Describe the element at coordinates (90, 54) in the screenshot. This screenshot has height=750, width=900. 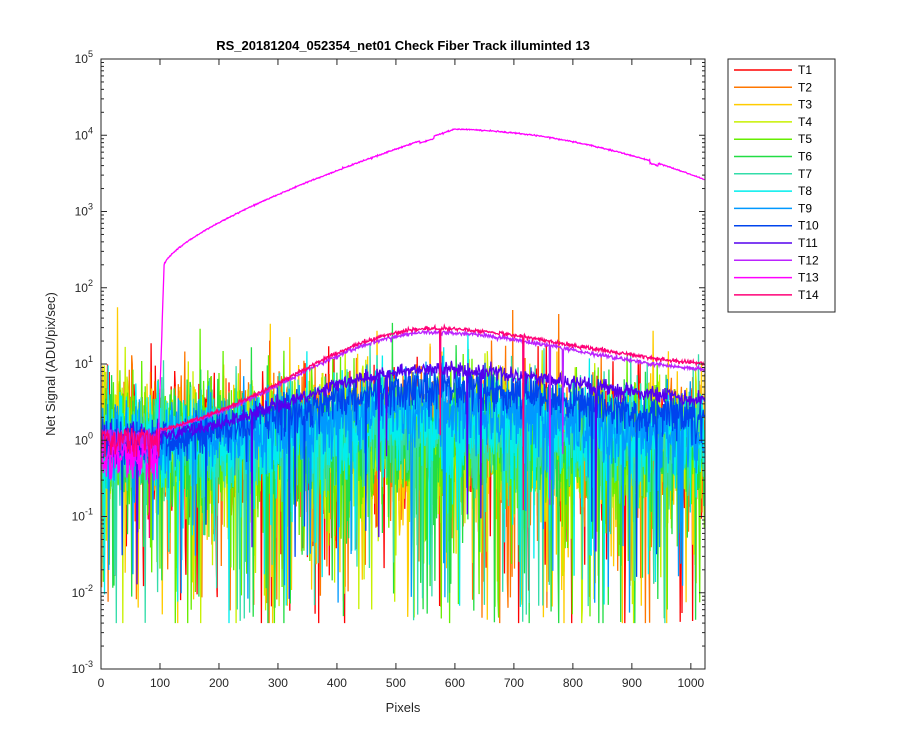
I see `y-tick-exponent: 5` at that location.